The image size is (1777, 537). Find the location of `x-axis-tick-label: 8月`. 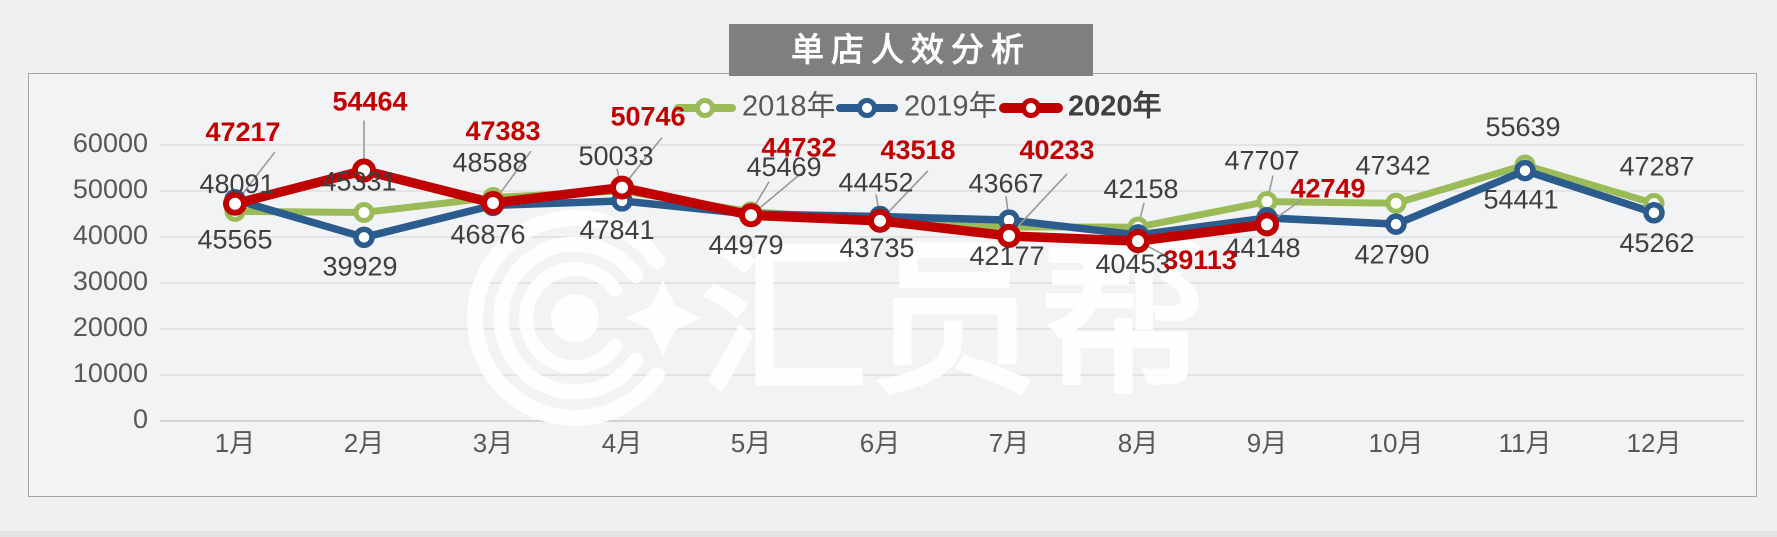

x-axis-tick-label: 8月 is located at coordinates (1138, 443).